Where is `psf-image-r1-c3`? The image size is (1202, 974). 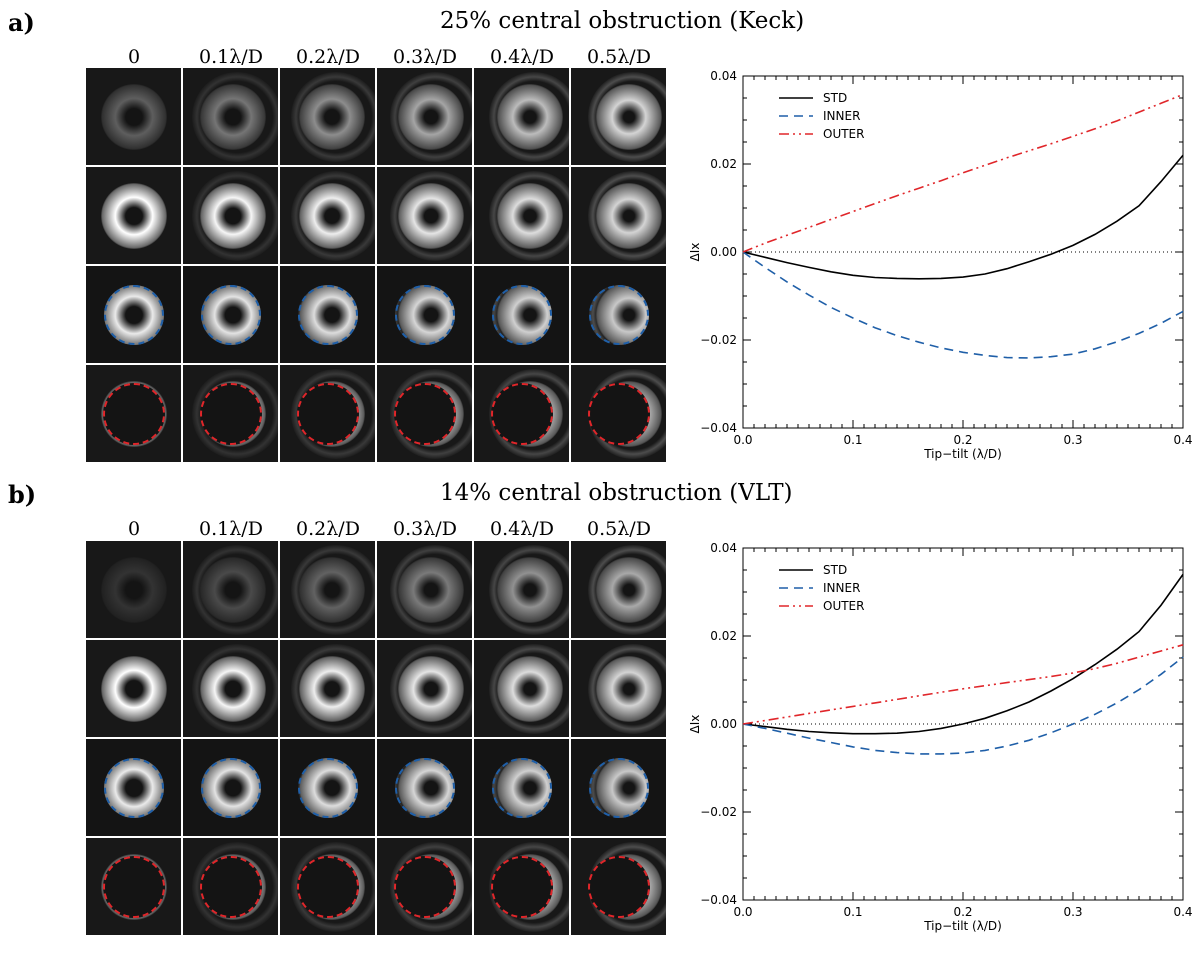 psf-image-r1-c3 is located at coordinates (424, 215).